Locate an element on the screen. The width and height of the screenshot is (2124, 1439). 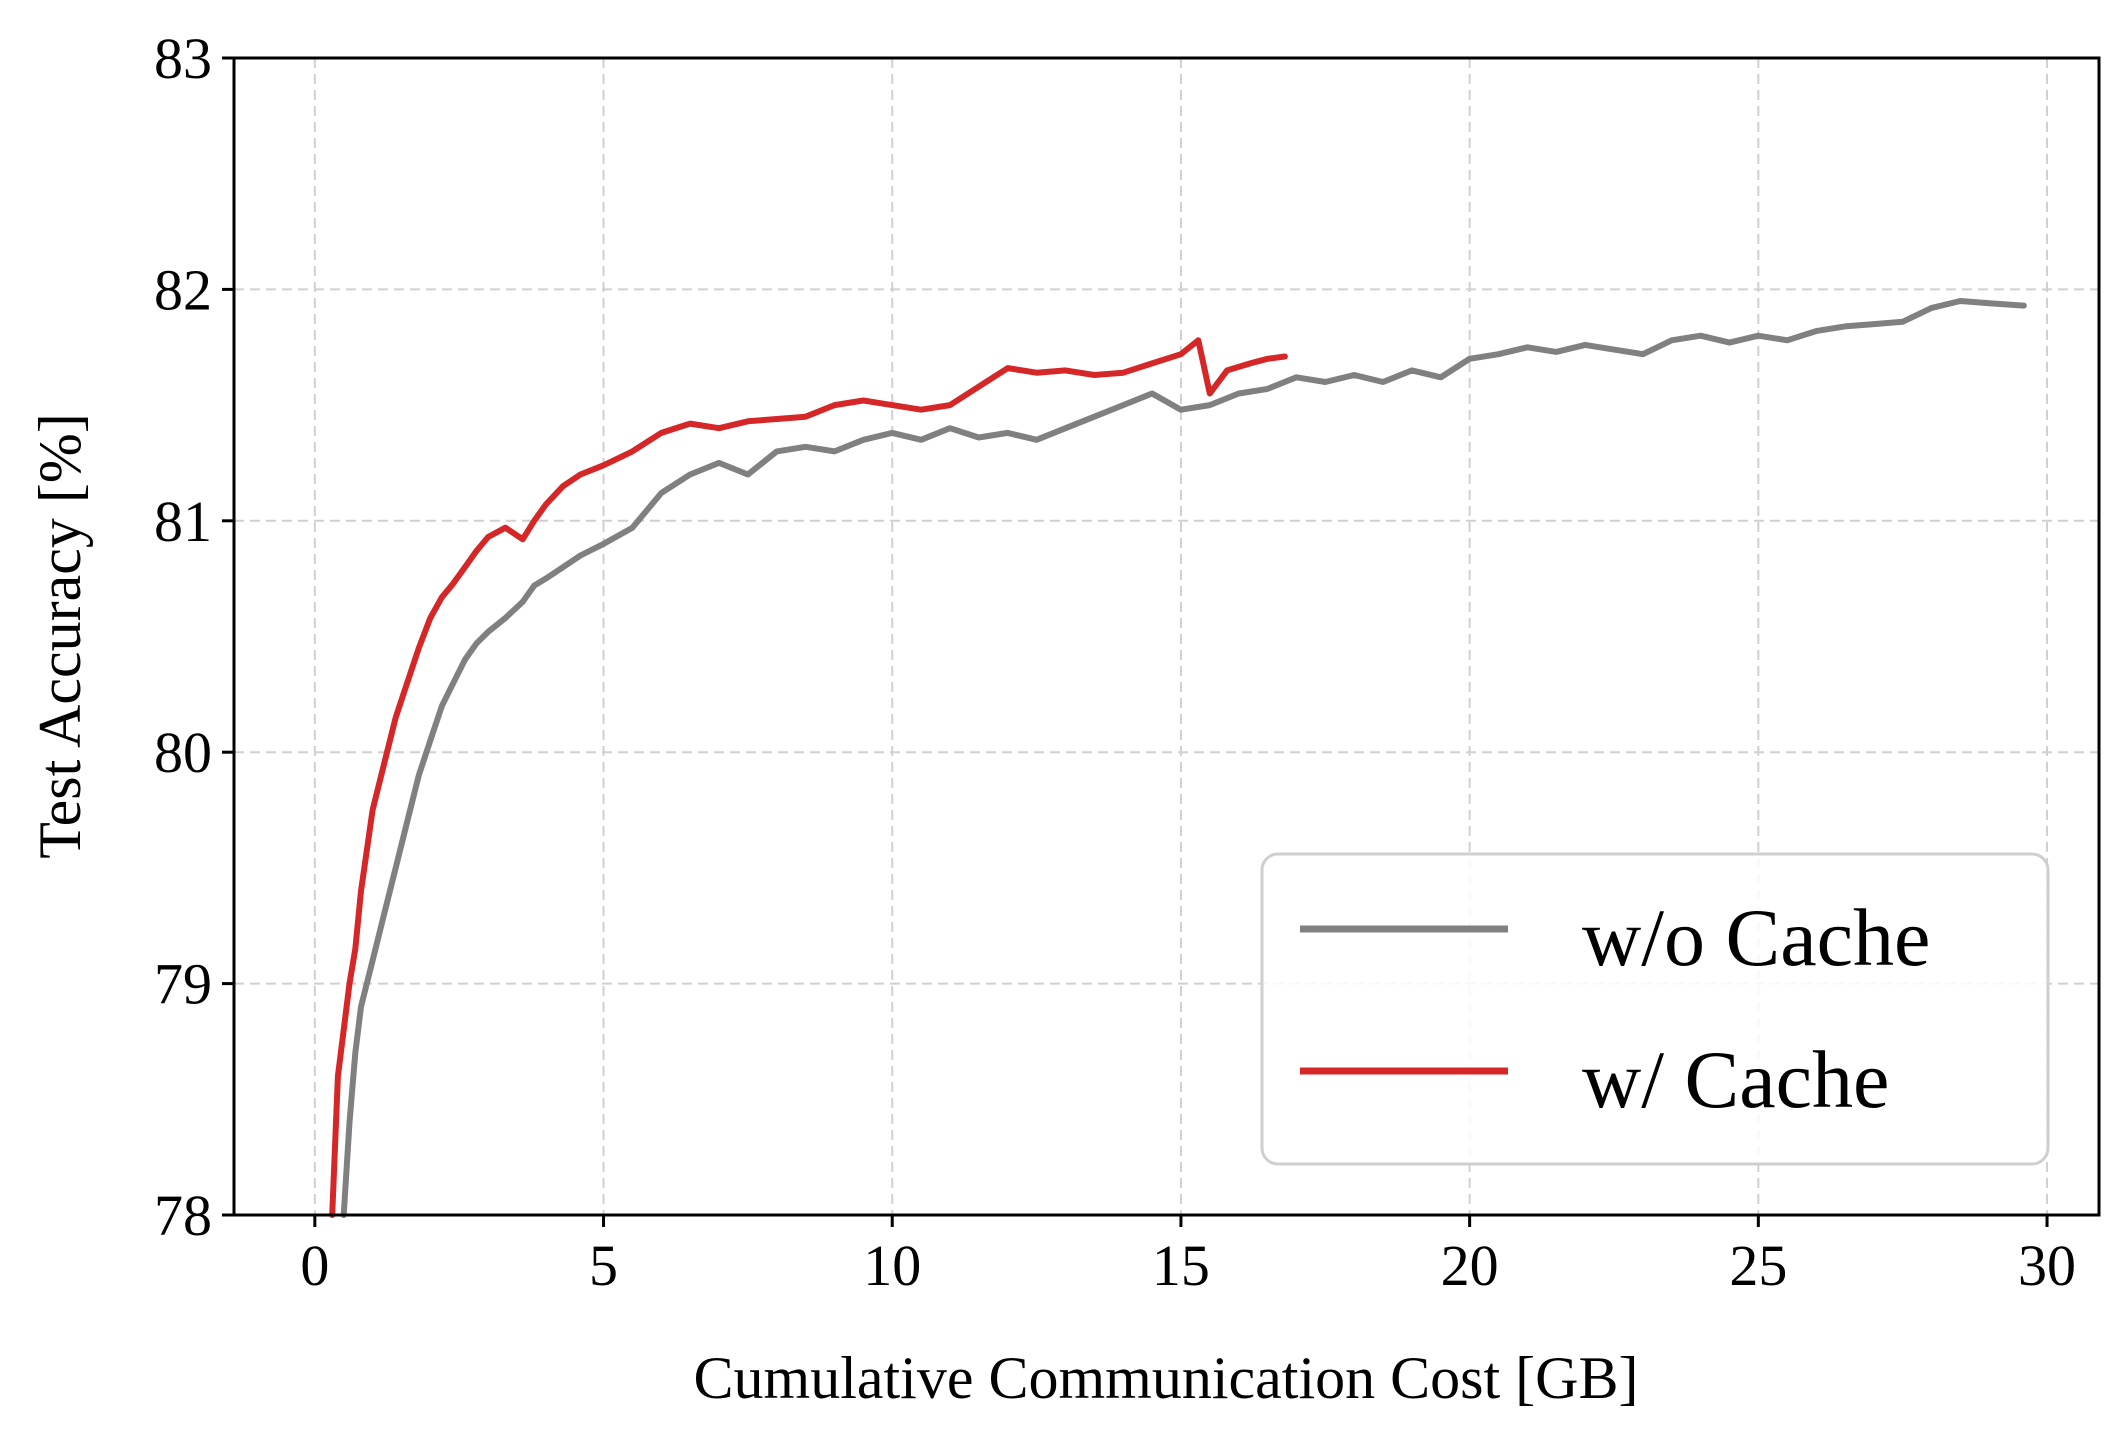
x-tick-label: 10 is located at coordinates (892, 1265).